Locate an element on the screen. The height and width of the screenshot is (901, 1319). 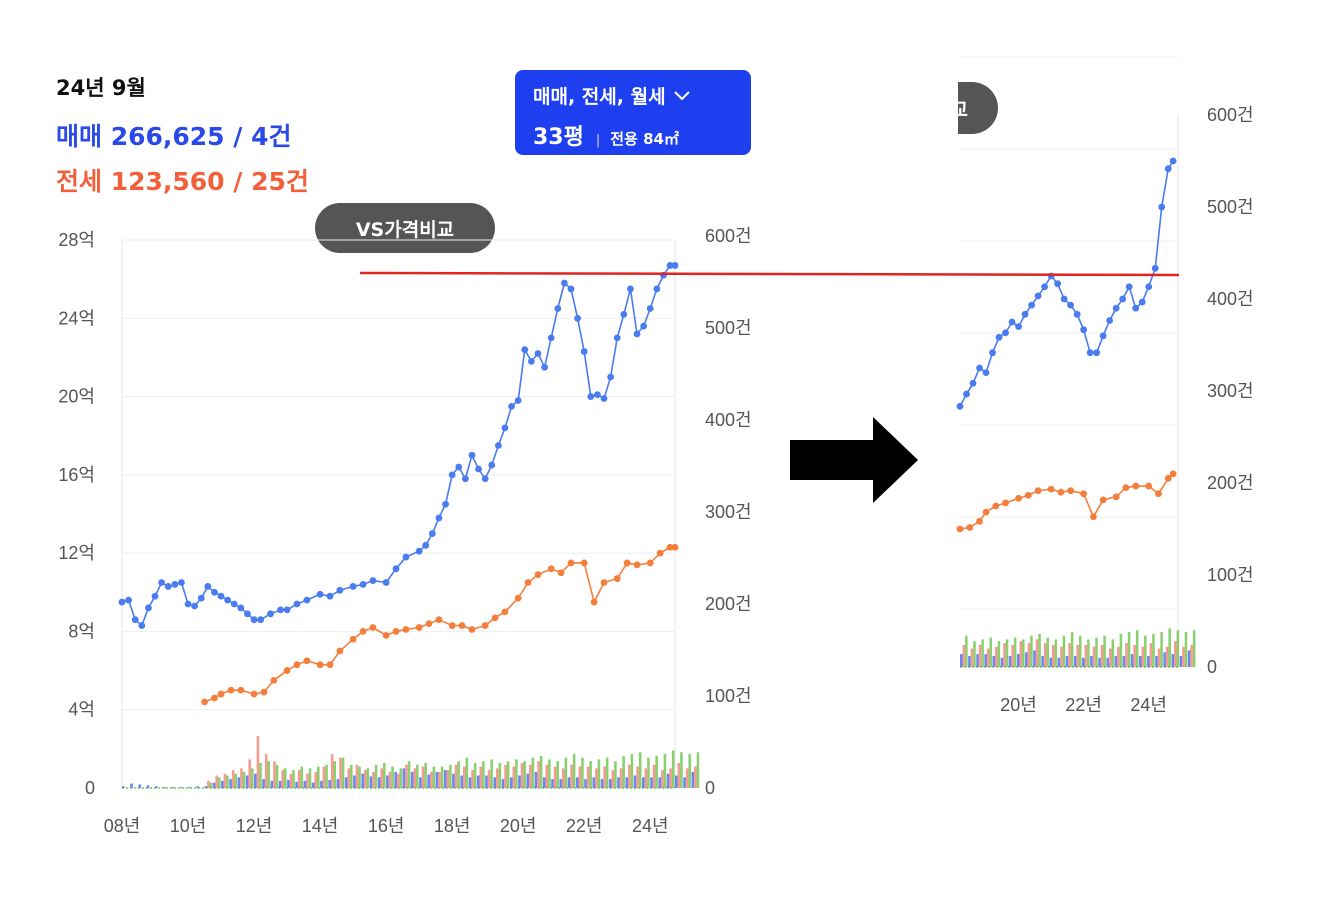
y-right-tick-label: 200건 is located at coordinates (728, 604).